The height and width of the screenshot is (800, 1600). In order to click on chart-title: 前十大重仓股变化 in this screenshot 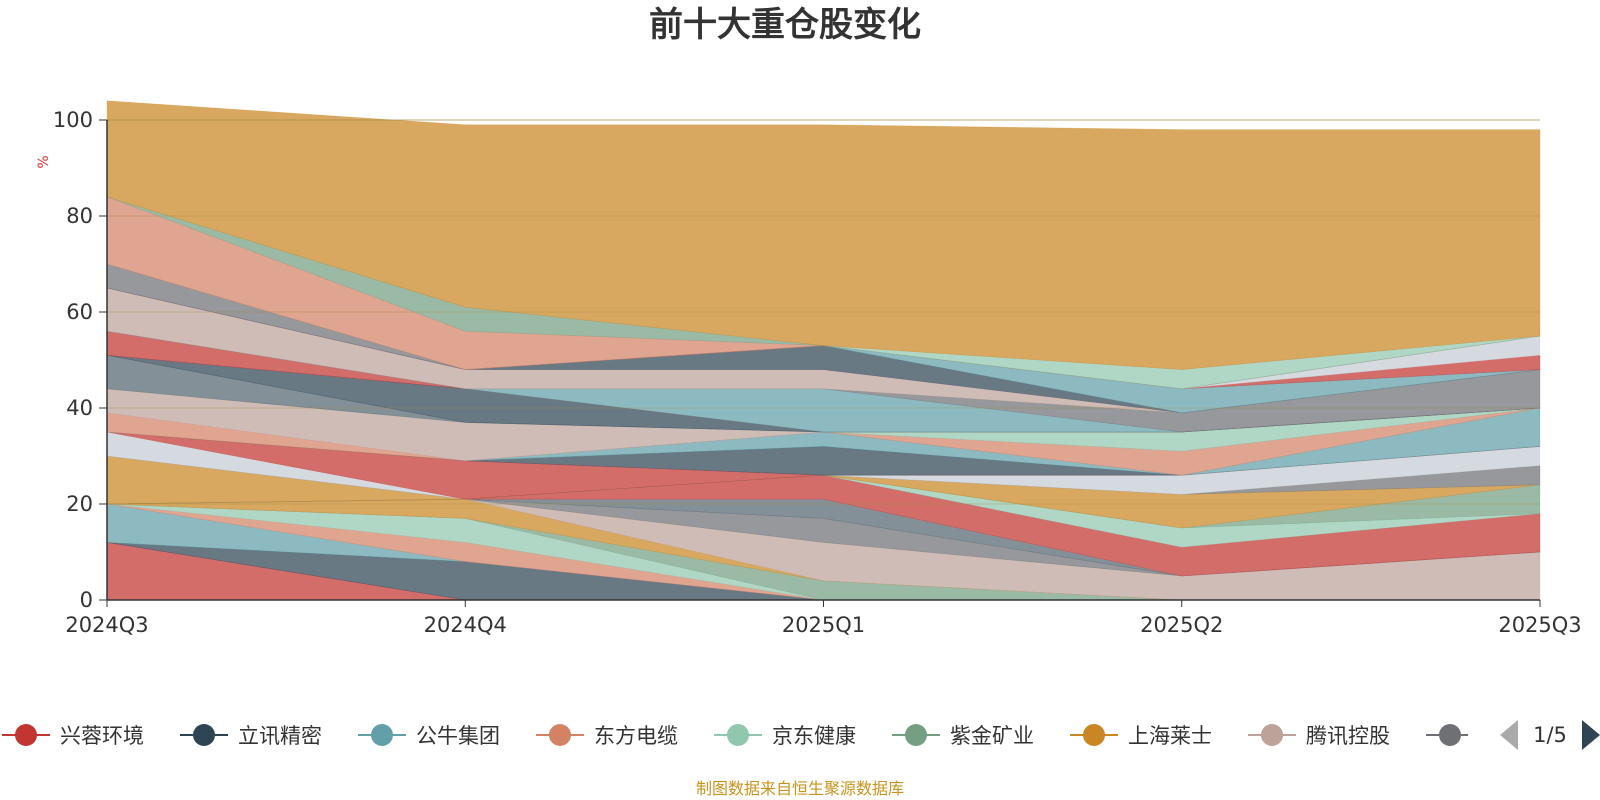, I will do `click(785, 25)`.